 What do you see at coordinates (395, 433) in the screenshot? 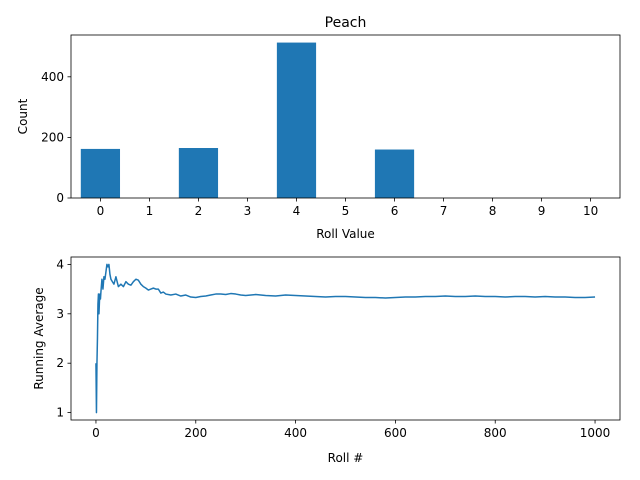
I see `line-x-tick-label: 600` at bounding box center [395, 433].